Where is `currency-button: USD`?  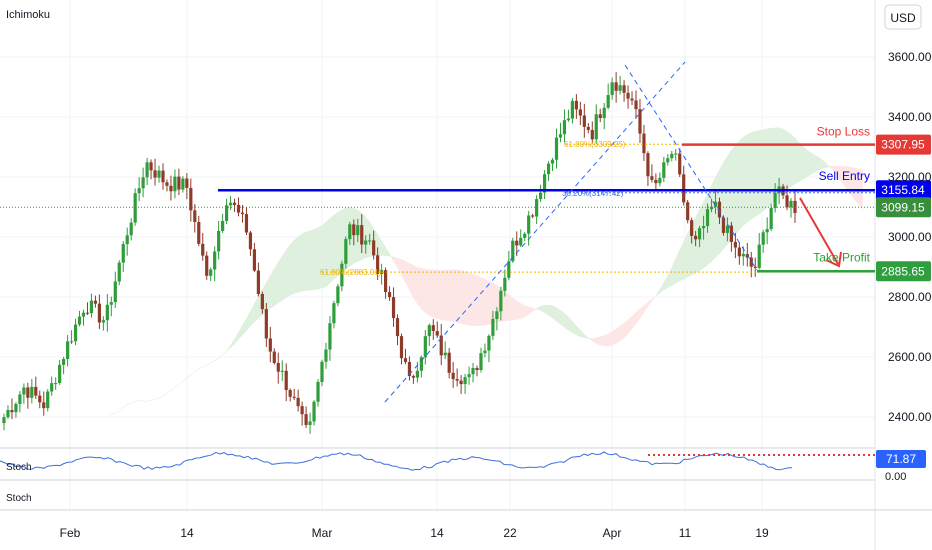
currency-button: USD is located at coordinates (903, 17).